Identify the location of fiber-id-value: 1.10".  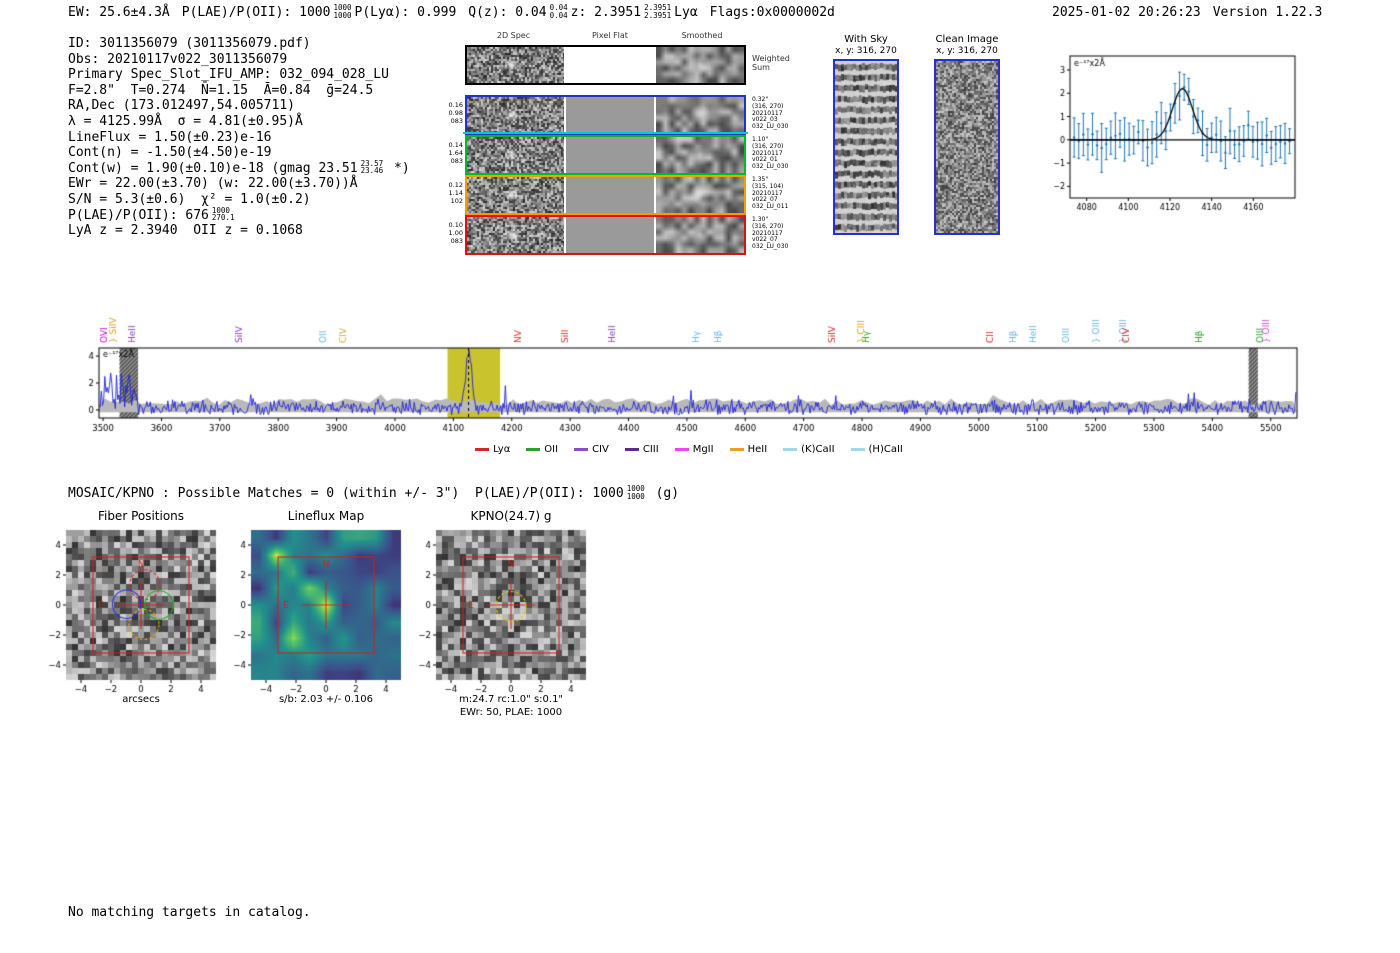
(760, 139).